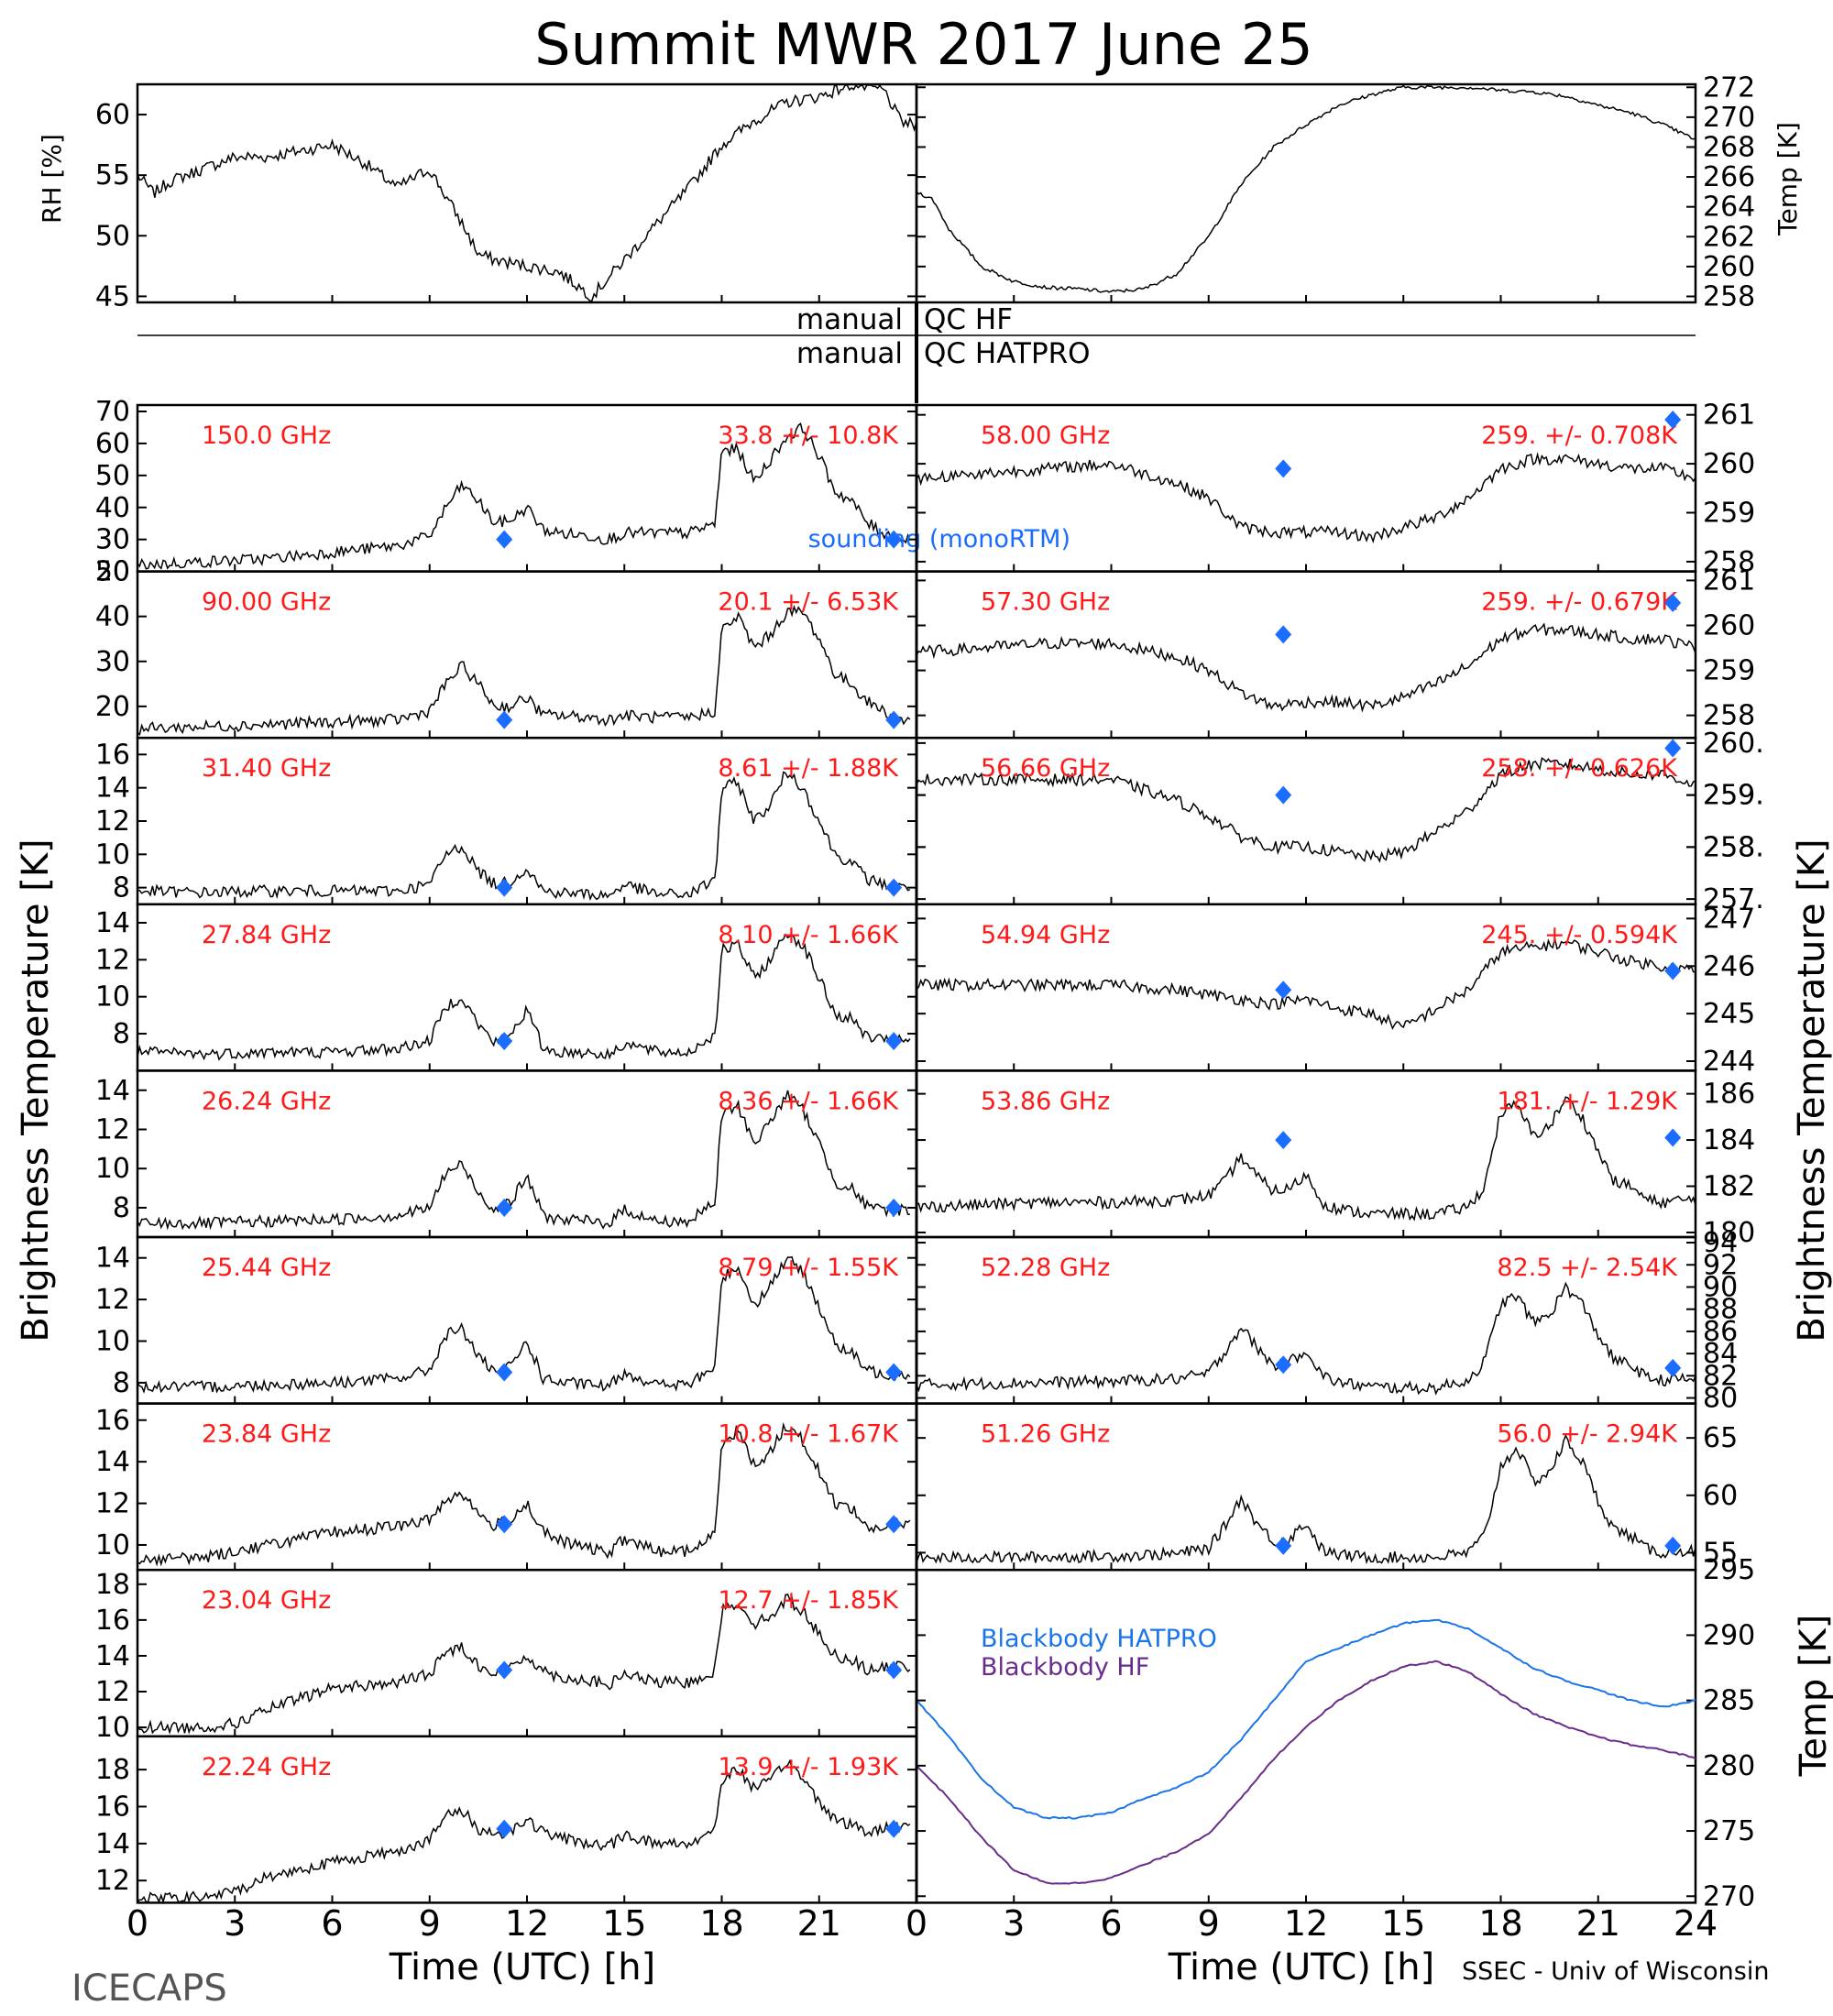 Image resolution: width=1833 pixels, height=2016 pixels. I want to click on ch-right-4-ytick-label-0: 180, so click(1729, 1233).